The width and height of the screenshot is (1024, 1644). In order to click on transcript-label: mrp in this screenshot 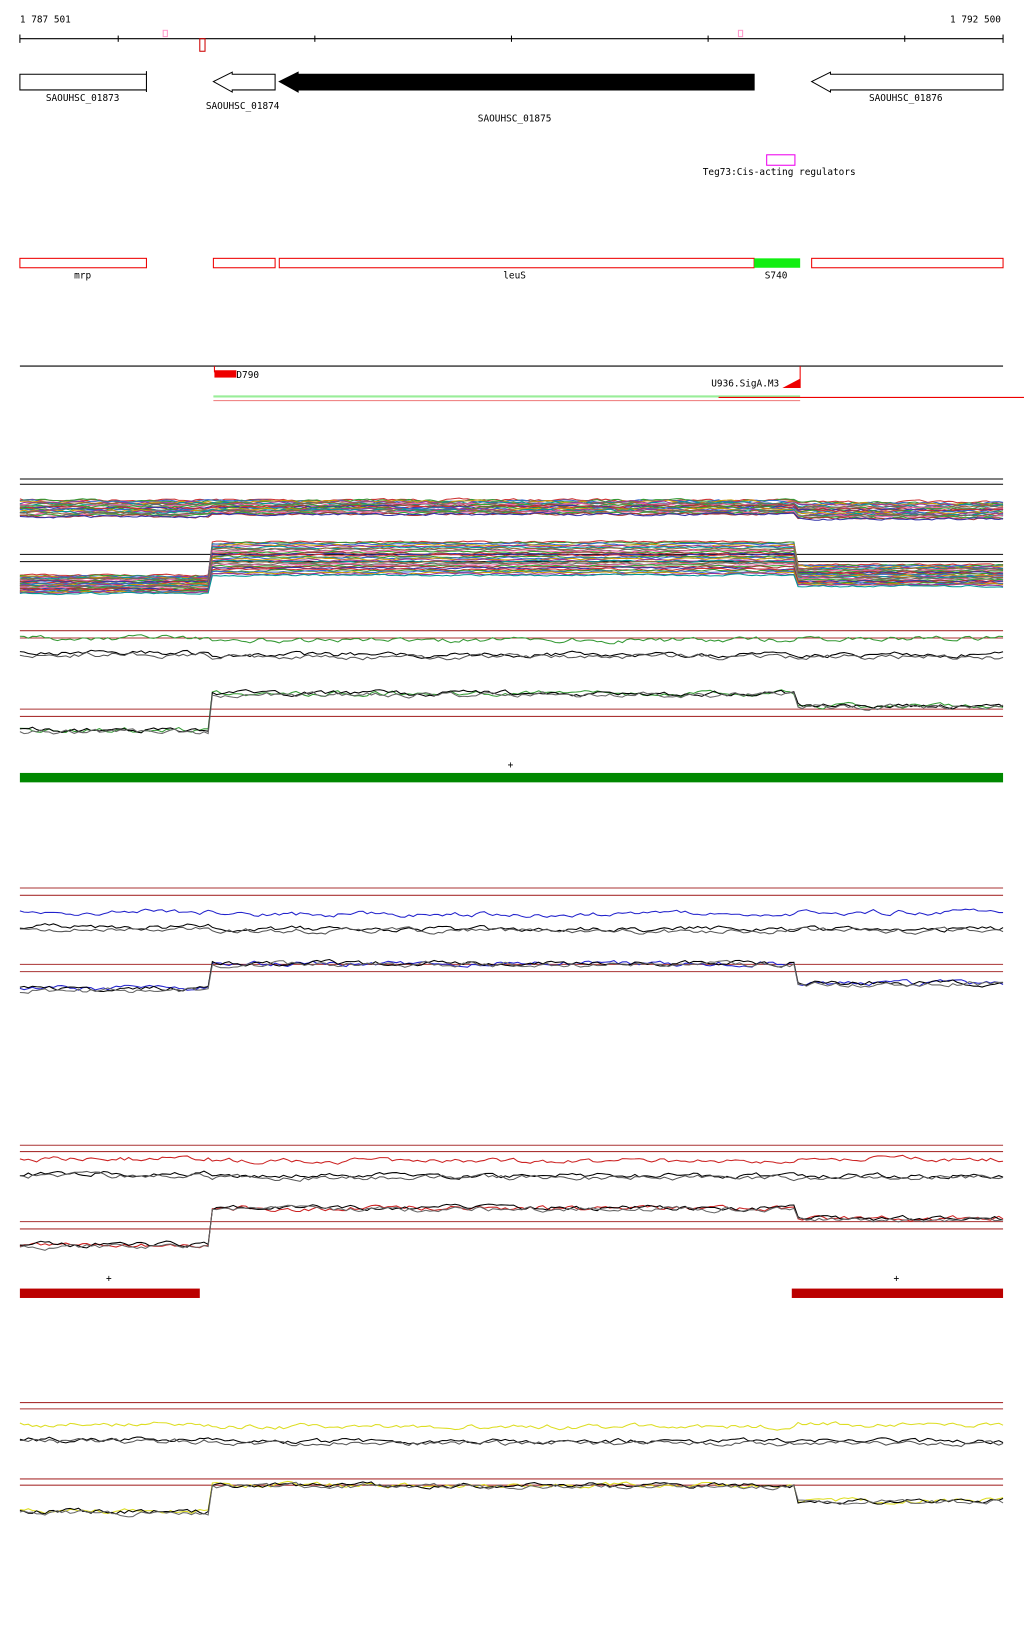, I will do `click(82, 276)`.